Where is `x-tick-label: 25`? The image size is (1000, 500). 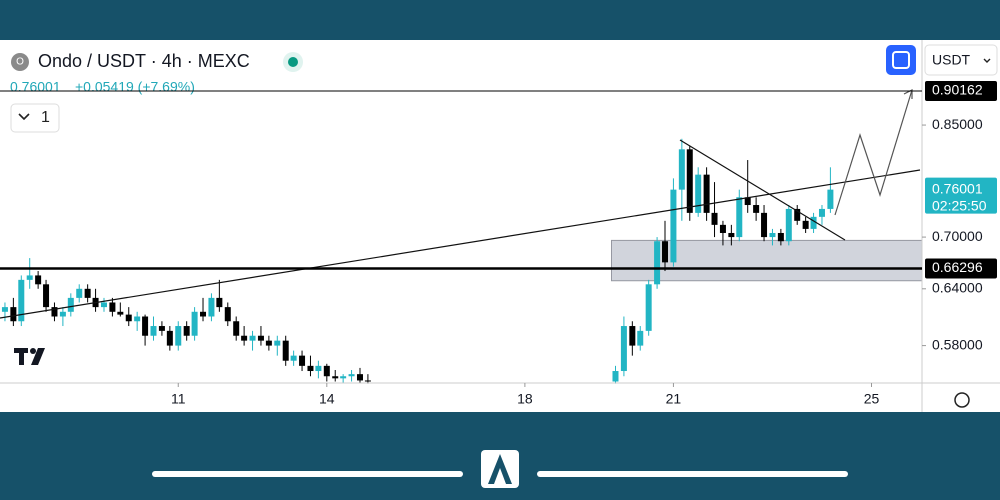
x-tick-label: 25 is located at coordinates (872, 399).